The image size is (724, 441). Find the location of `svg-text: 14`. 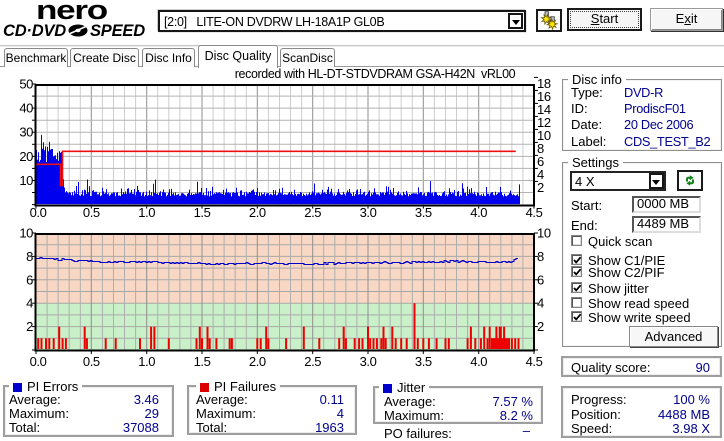

svg-text: 14 is located at coordinates (544, 109).